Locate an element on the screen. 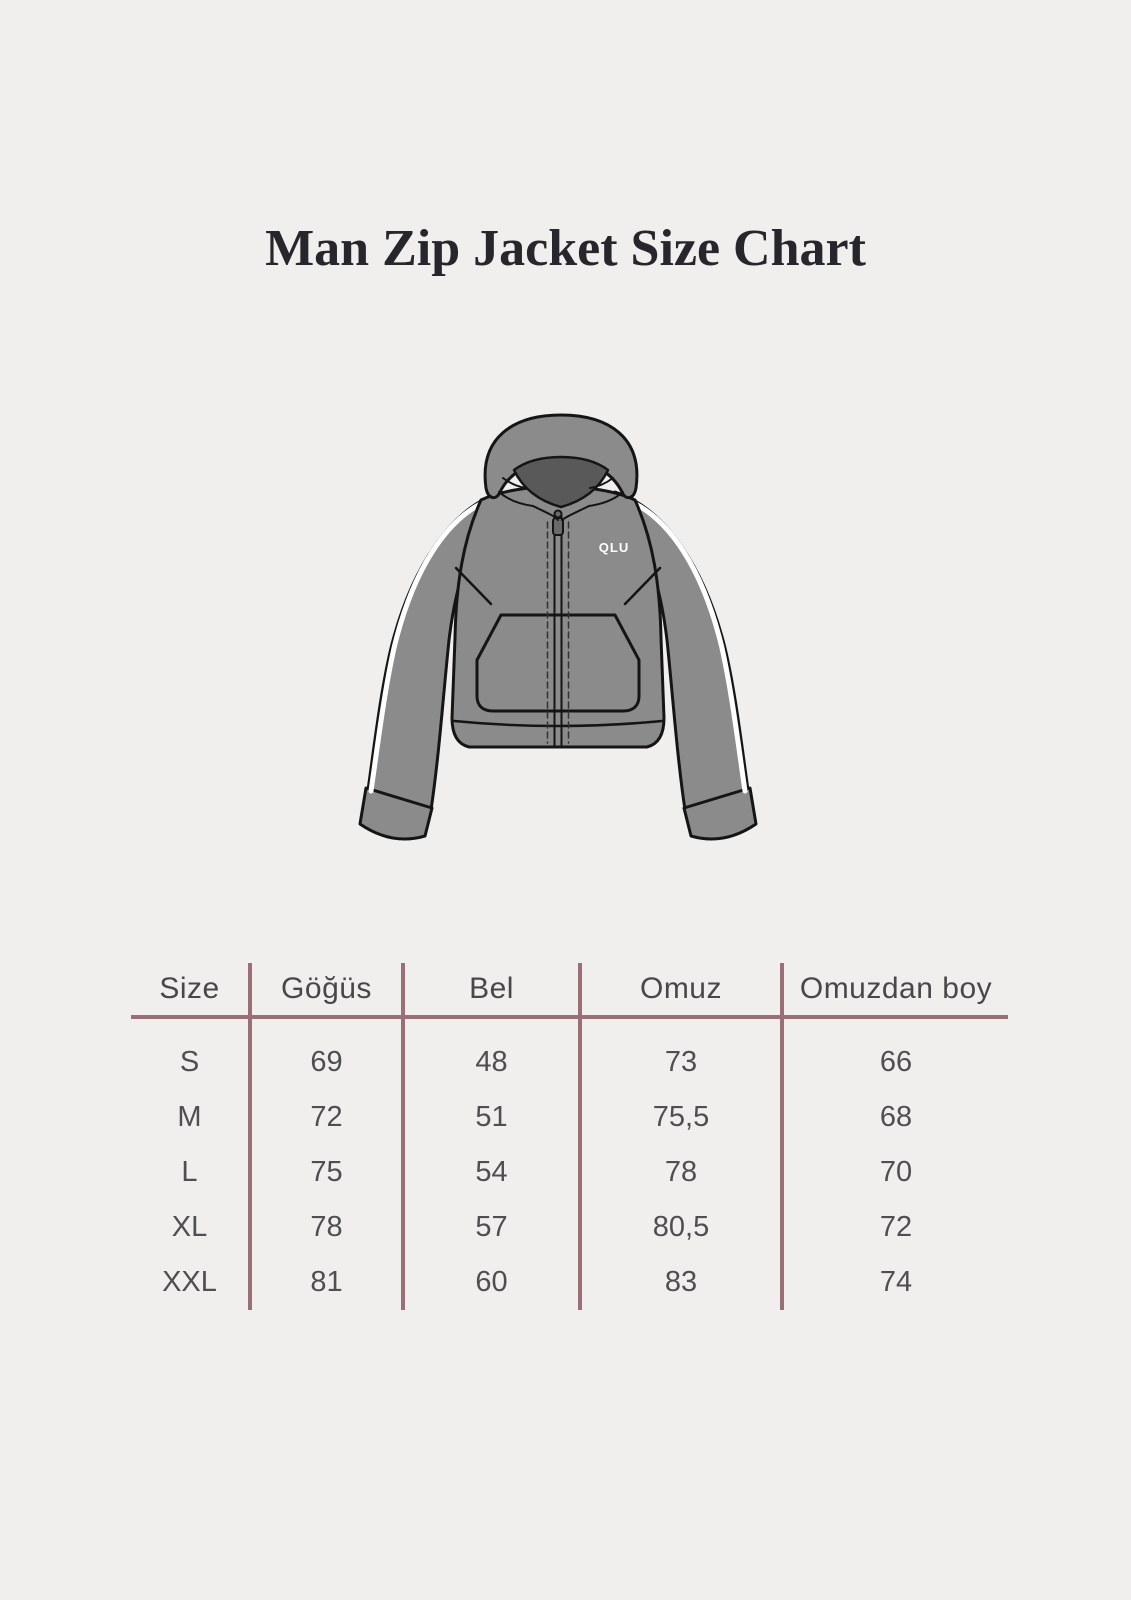  table-cell: 80,5 is located at coordinates (679, 1227).